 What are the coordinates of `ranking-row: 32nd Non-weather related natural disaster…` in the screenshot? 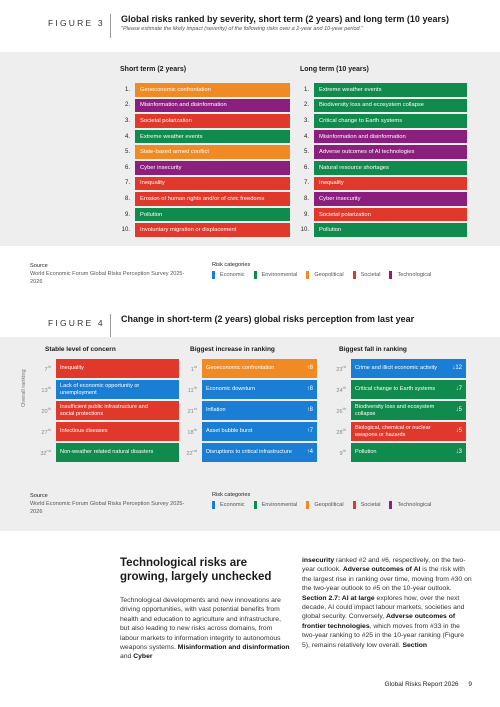 It's located at (106, 452).